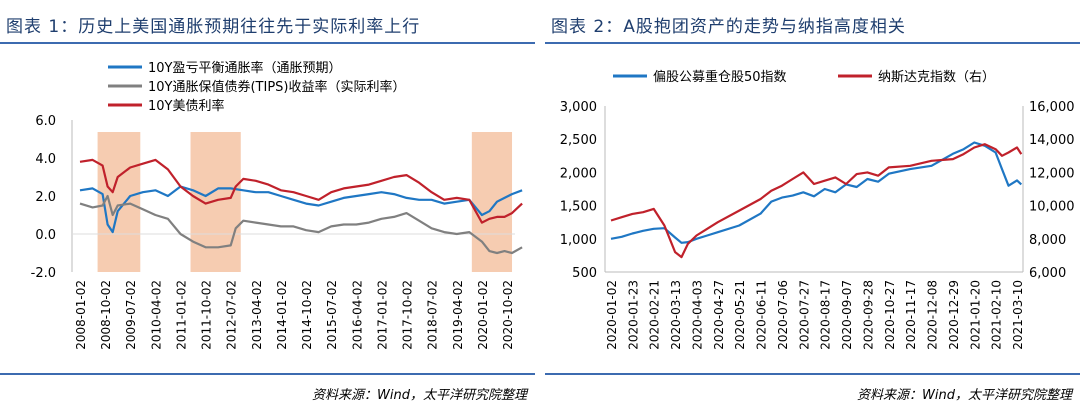  I want to click on legend-label: 偏股公募重仓股50指数, so click(720, 77).